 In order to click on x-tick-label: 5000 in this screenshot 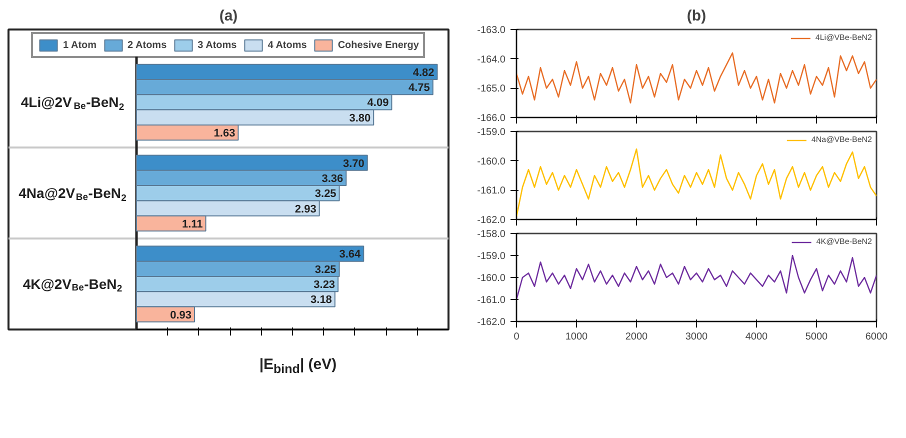, I will do `click(816, 337)`.